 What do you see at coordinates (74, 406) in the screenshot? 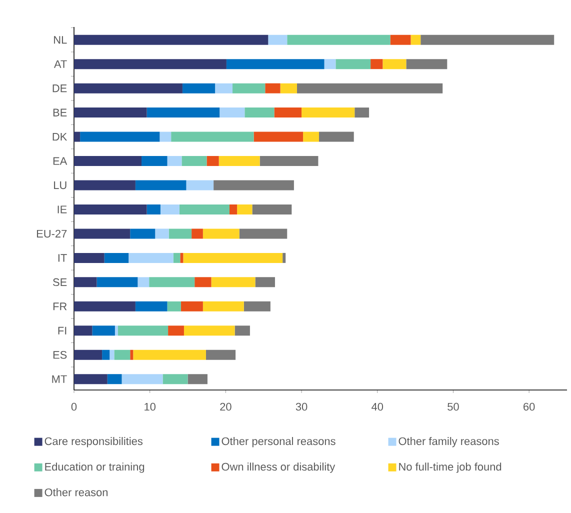
I see `x-tick-label: 0` at bounding box center [74, 406].